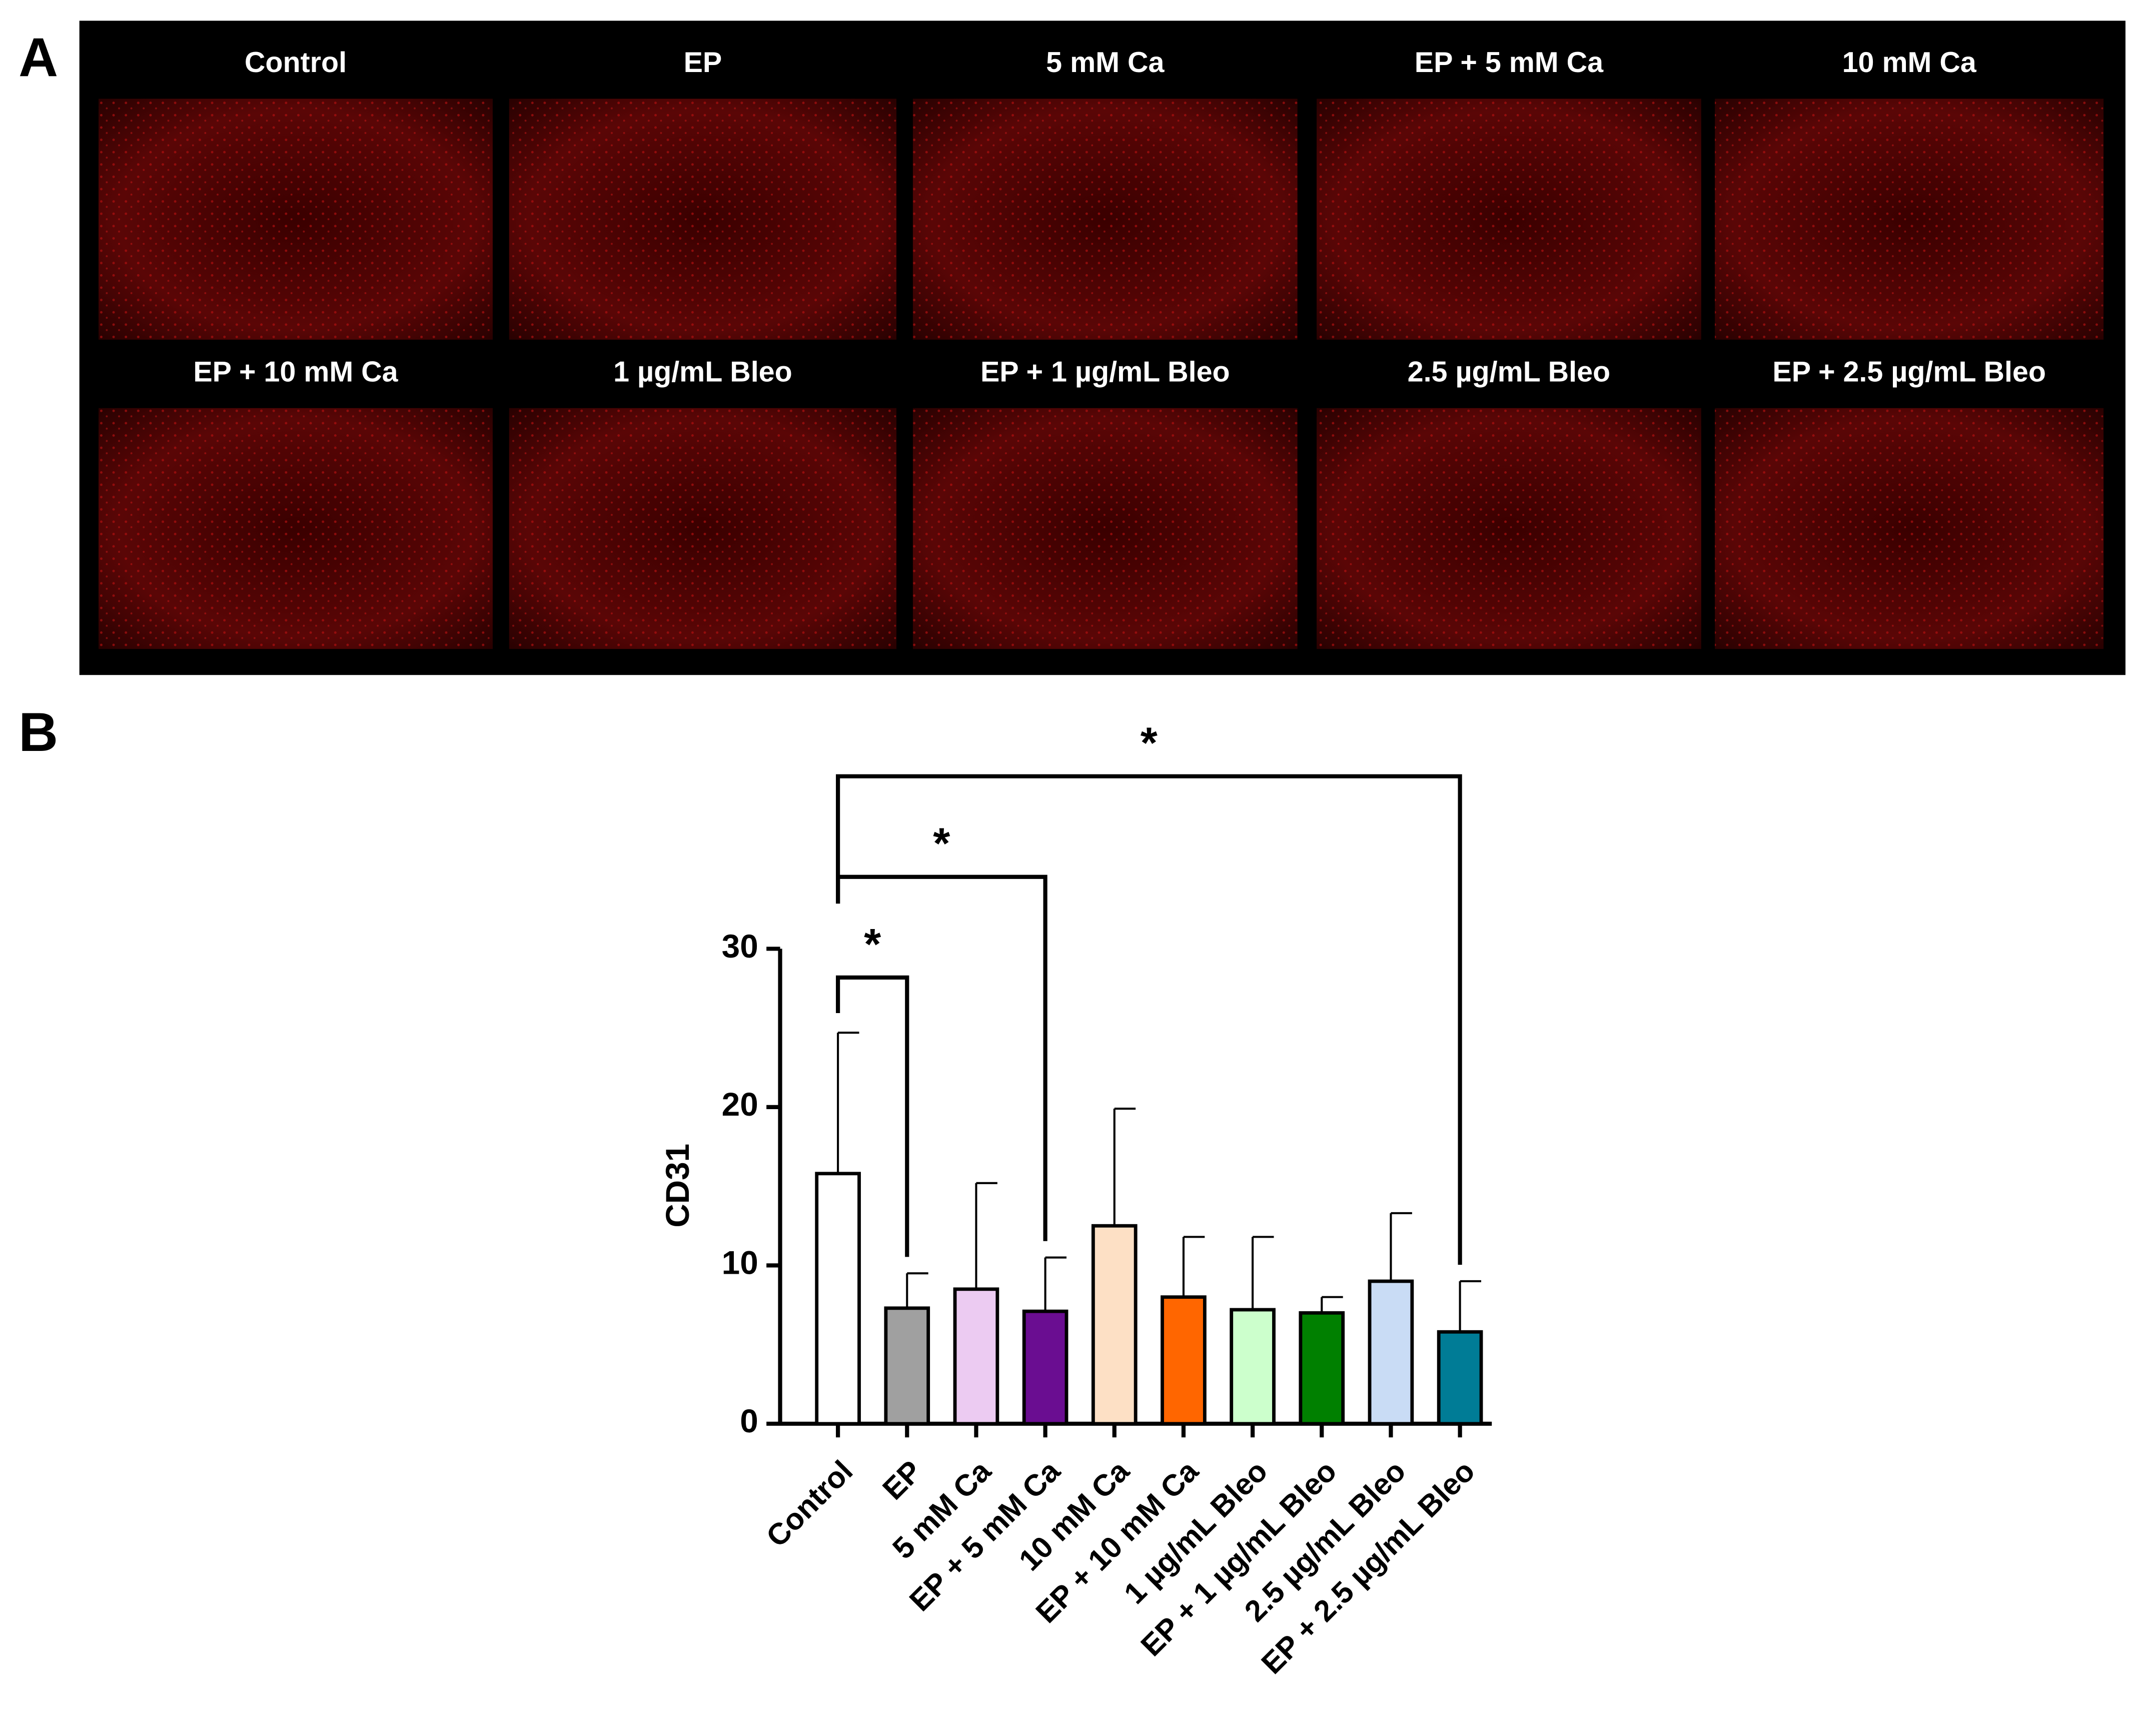 Image resolution: width=2146 pixels, height=1736 pixels. Describe the element at coordinates (809, 1503) in the screenshot. I see `x-tick-label: Control` at that location.